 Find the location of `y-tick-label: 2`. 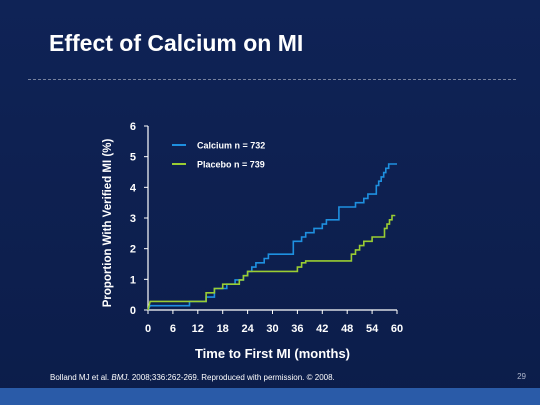

y-tick-label: 2 is located at coordinates (133, 250).